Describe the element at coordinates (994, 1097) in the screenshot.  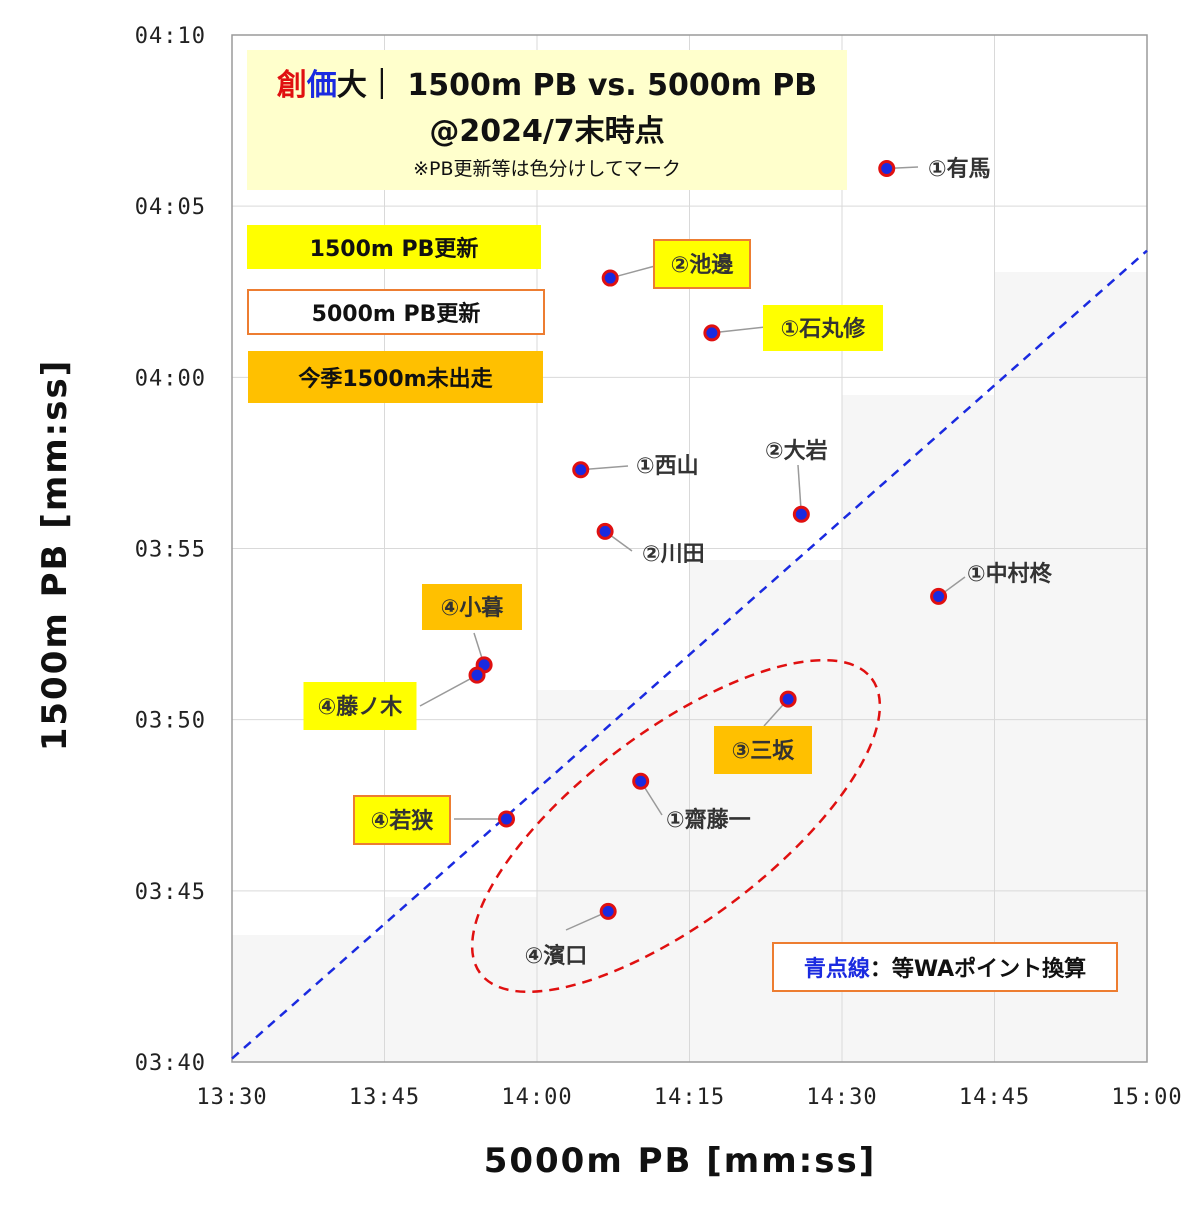
I see `x-tick-label: 14:45` at that location.